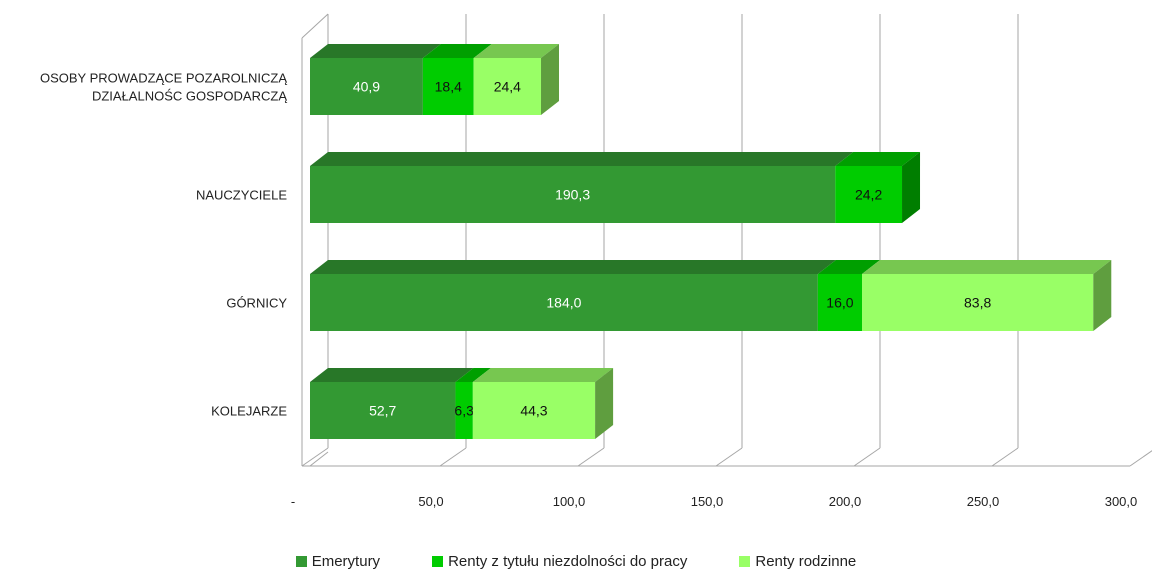 This screenshot has width=1152, height=573. I want to click on data-label: 44,3, so click(533, 411).